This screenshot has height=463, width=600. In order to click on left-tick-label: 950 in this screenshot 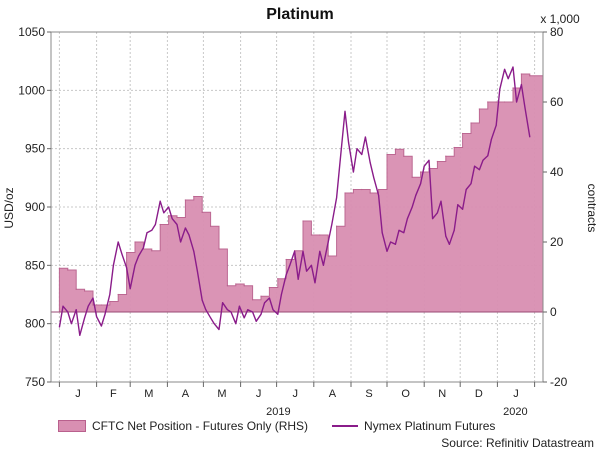, I will do `click(35, 149)`.